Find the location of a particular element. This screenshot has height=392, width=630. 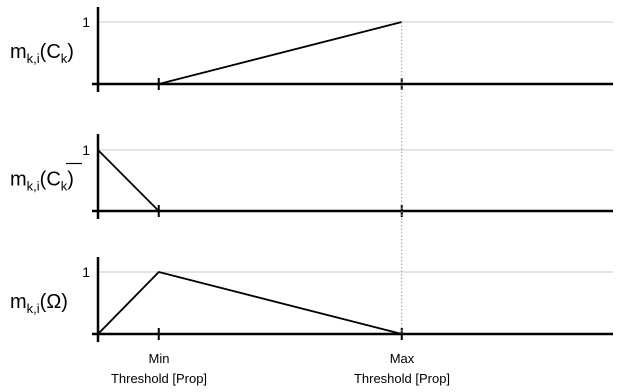

max-threshold-label: Threshold [Prop] is located at coordinates (402, 378).